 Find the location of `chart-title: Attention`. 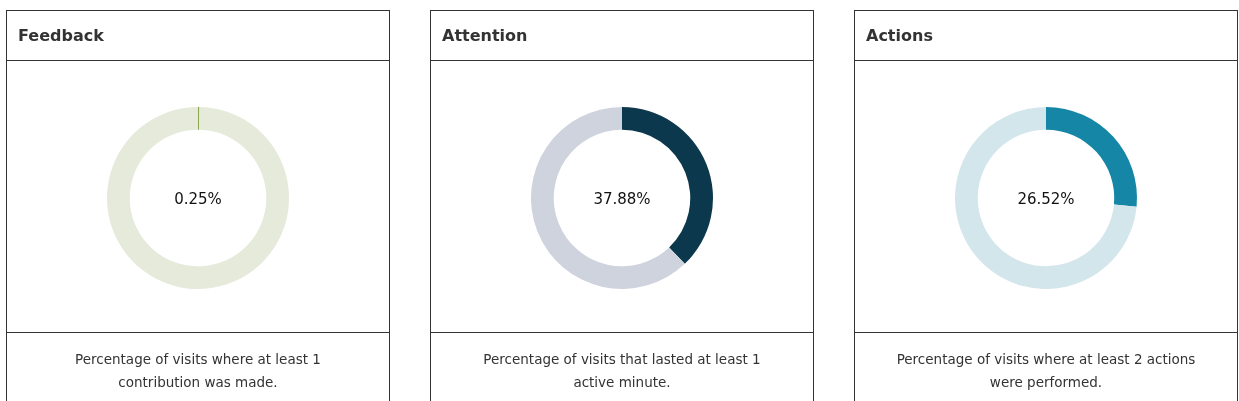

chart-title: Attention is located at coordinates (485, 35).